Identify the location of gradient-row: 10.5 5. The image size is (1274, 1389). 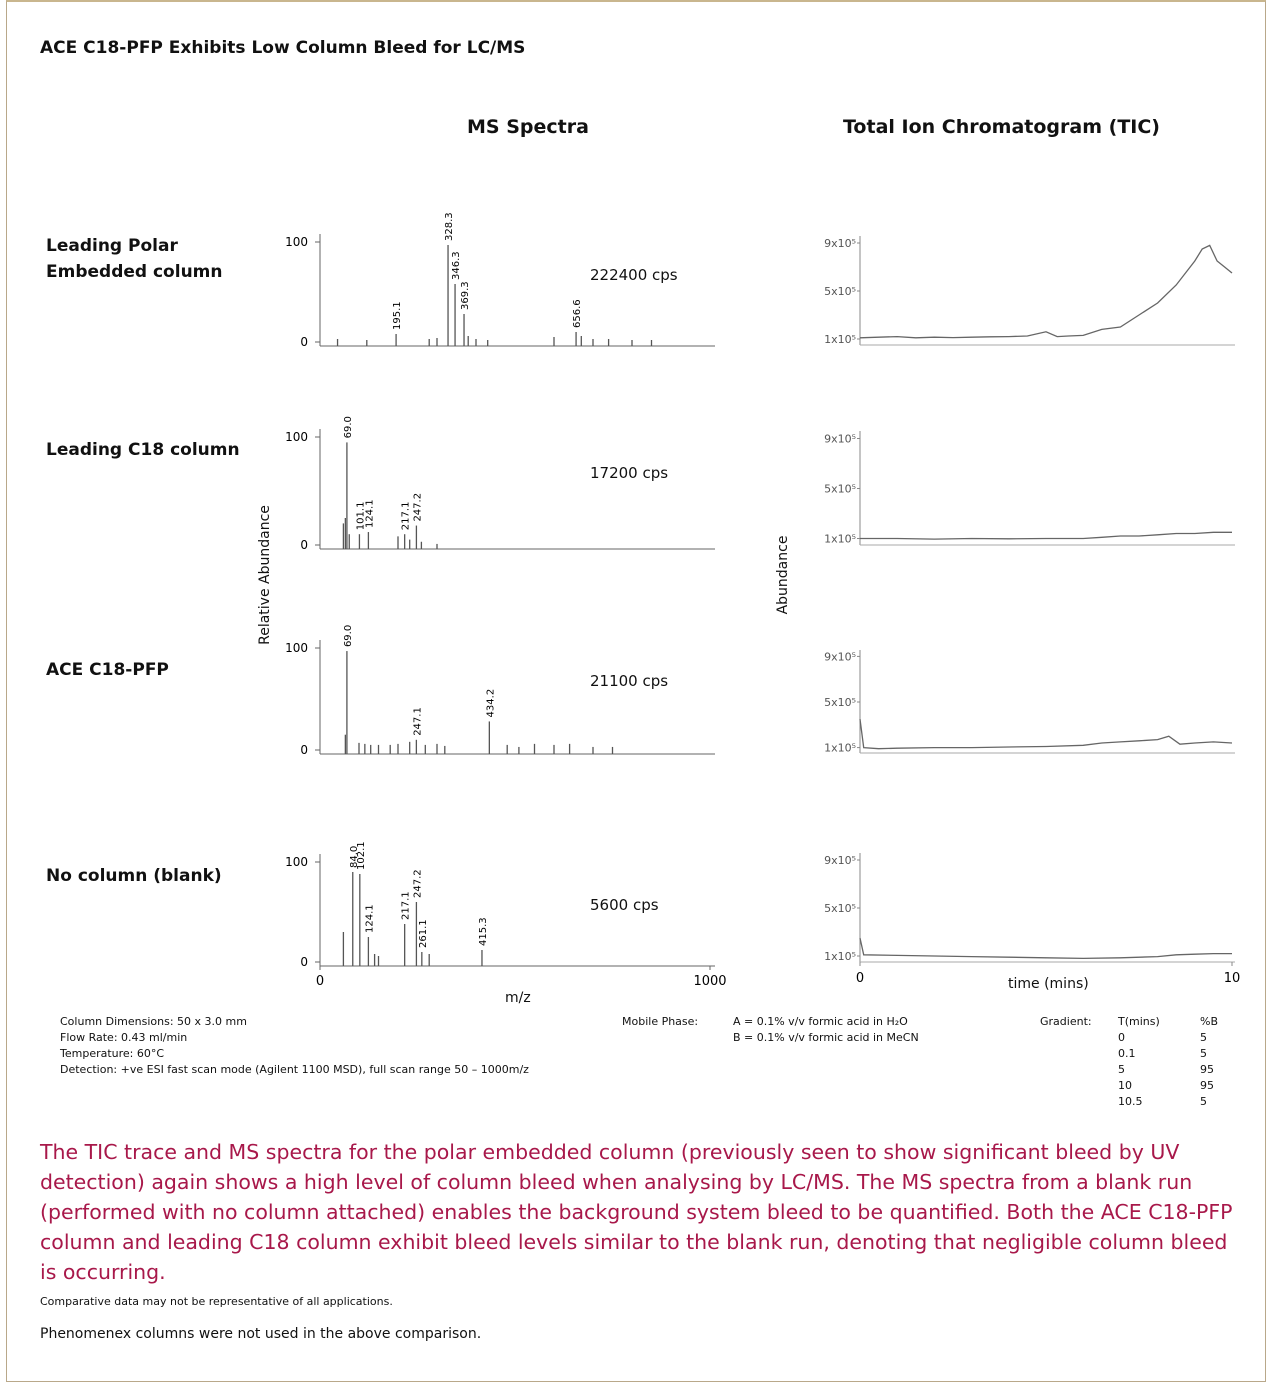
(1179, 1102).